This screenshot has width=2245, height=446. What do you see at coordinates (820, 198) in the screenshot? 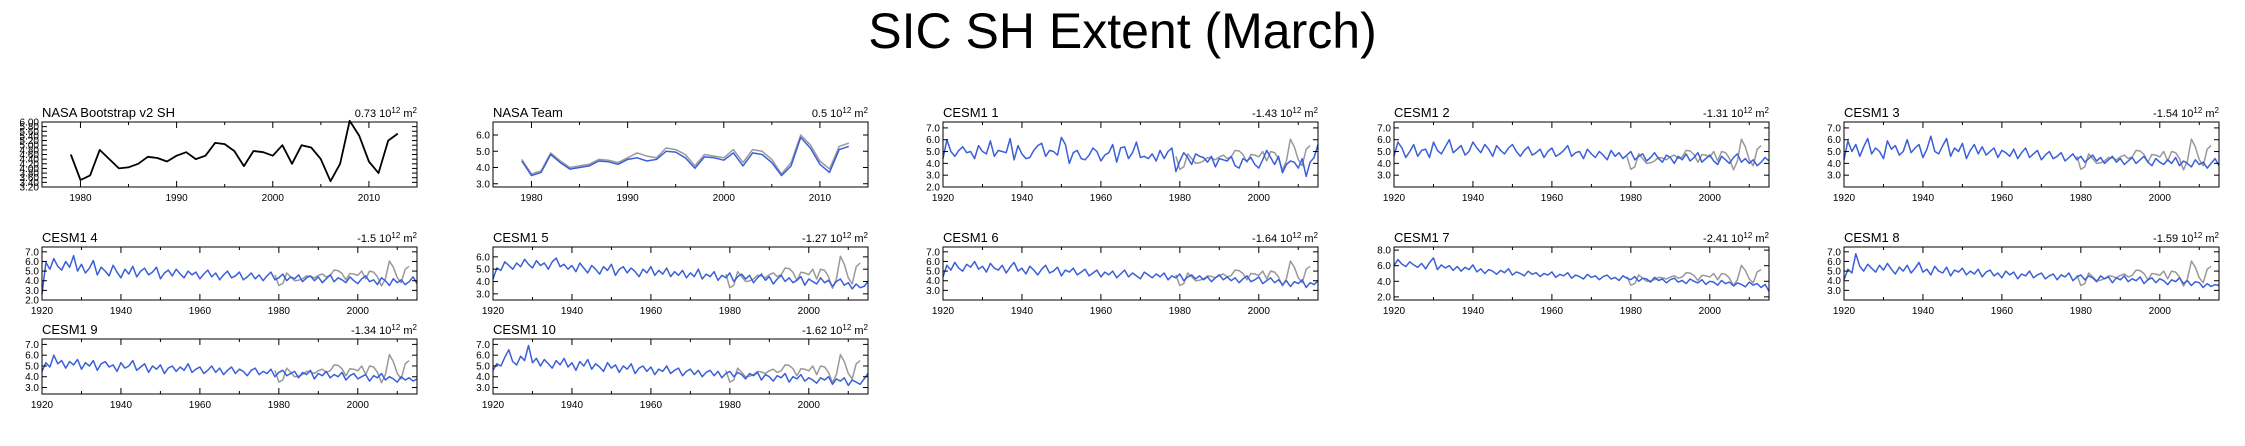
I see `x-tick-label: 2010` at bounding box center [820, 198].